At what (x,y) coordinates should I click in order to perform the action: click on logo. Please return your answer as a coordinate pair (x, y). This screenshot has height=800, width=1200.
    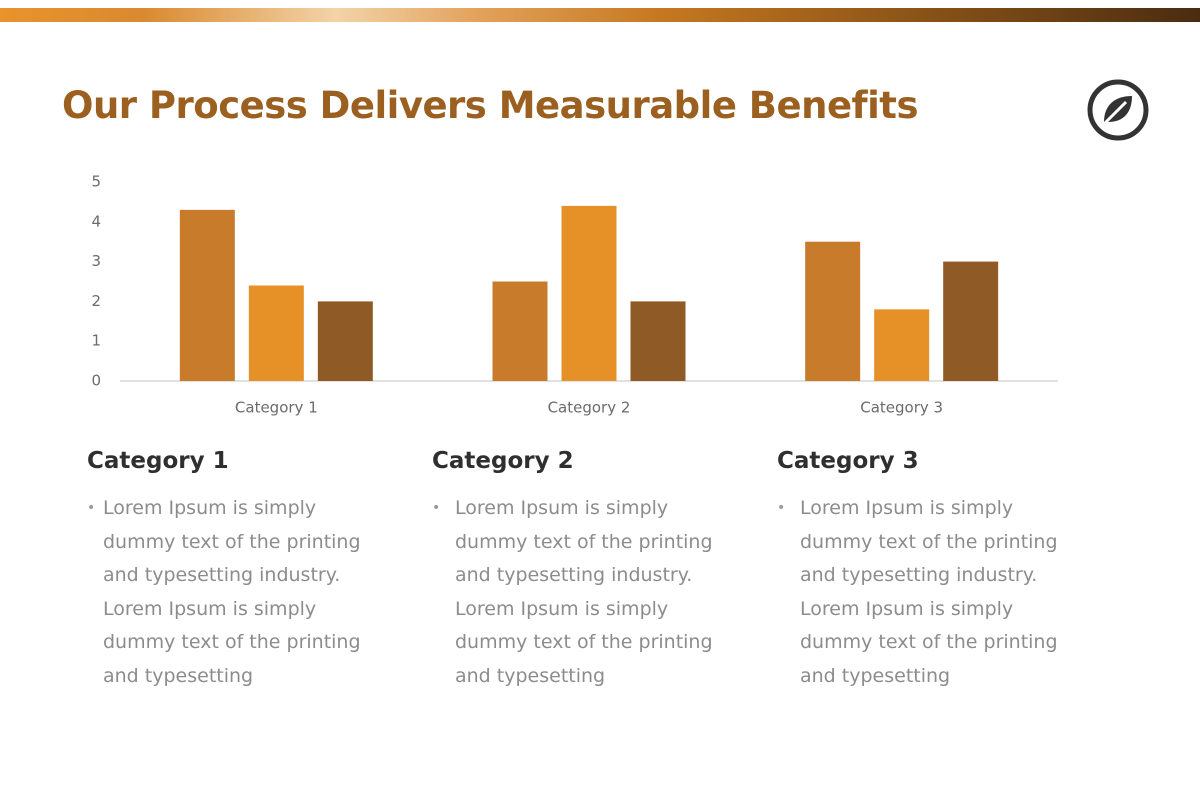
    Looking at the image, I should click on (1118, 110).